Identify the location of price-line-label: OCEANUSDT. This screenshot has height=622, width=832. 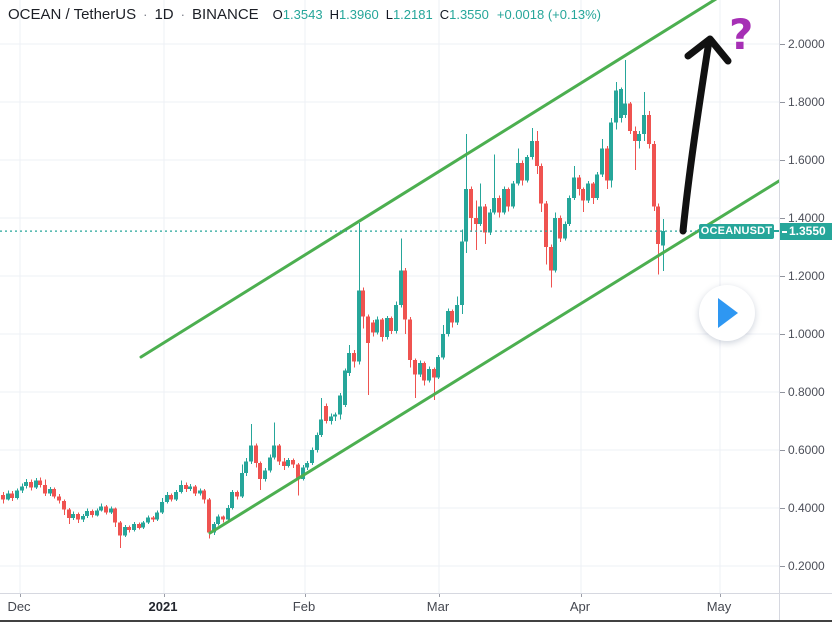
(736, 231).